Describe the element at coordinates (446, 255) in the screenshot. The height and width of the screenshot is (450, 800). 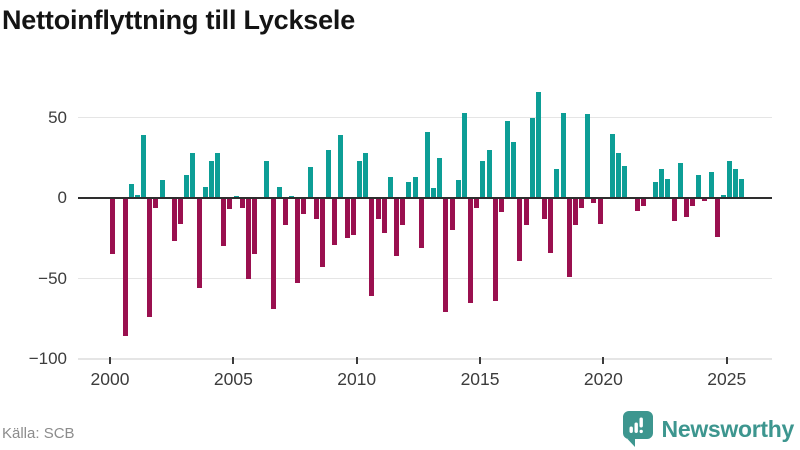
I see `bar-2013Q3` at that location.